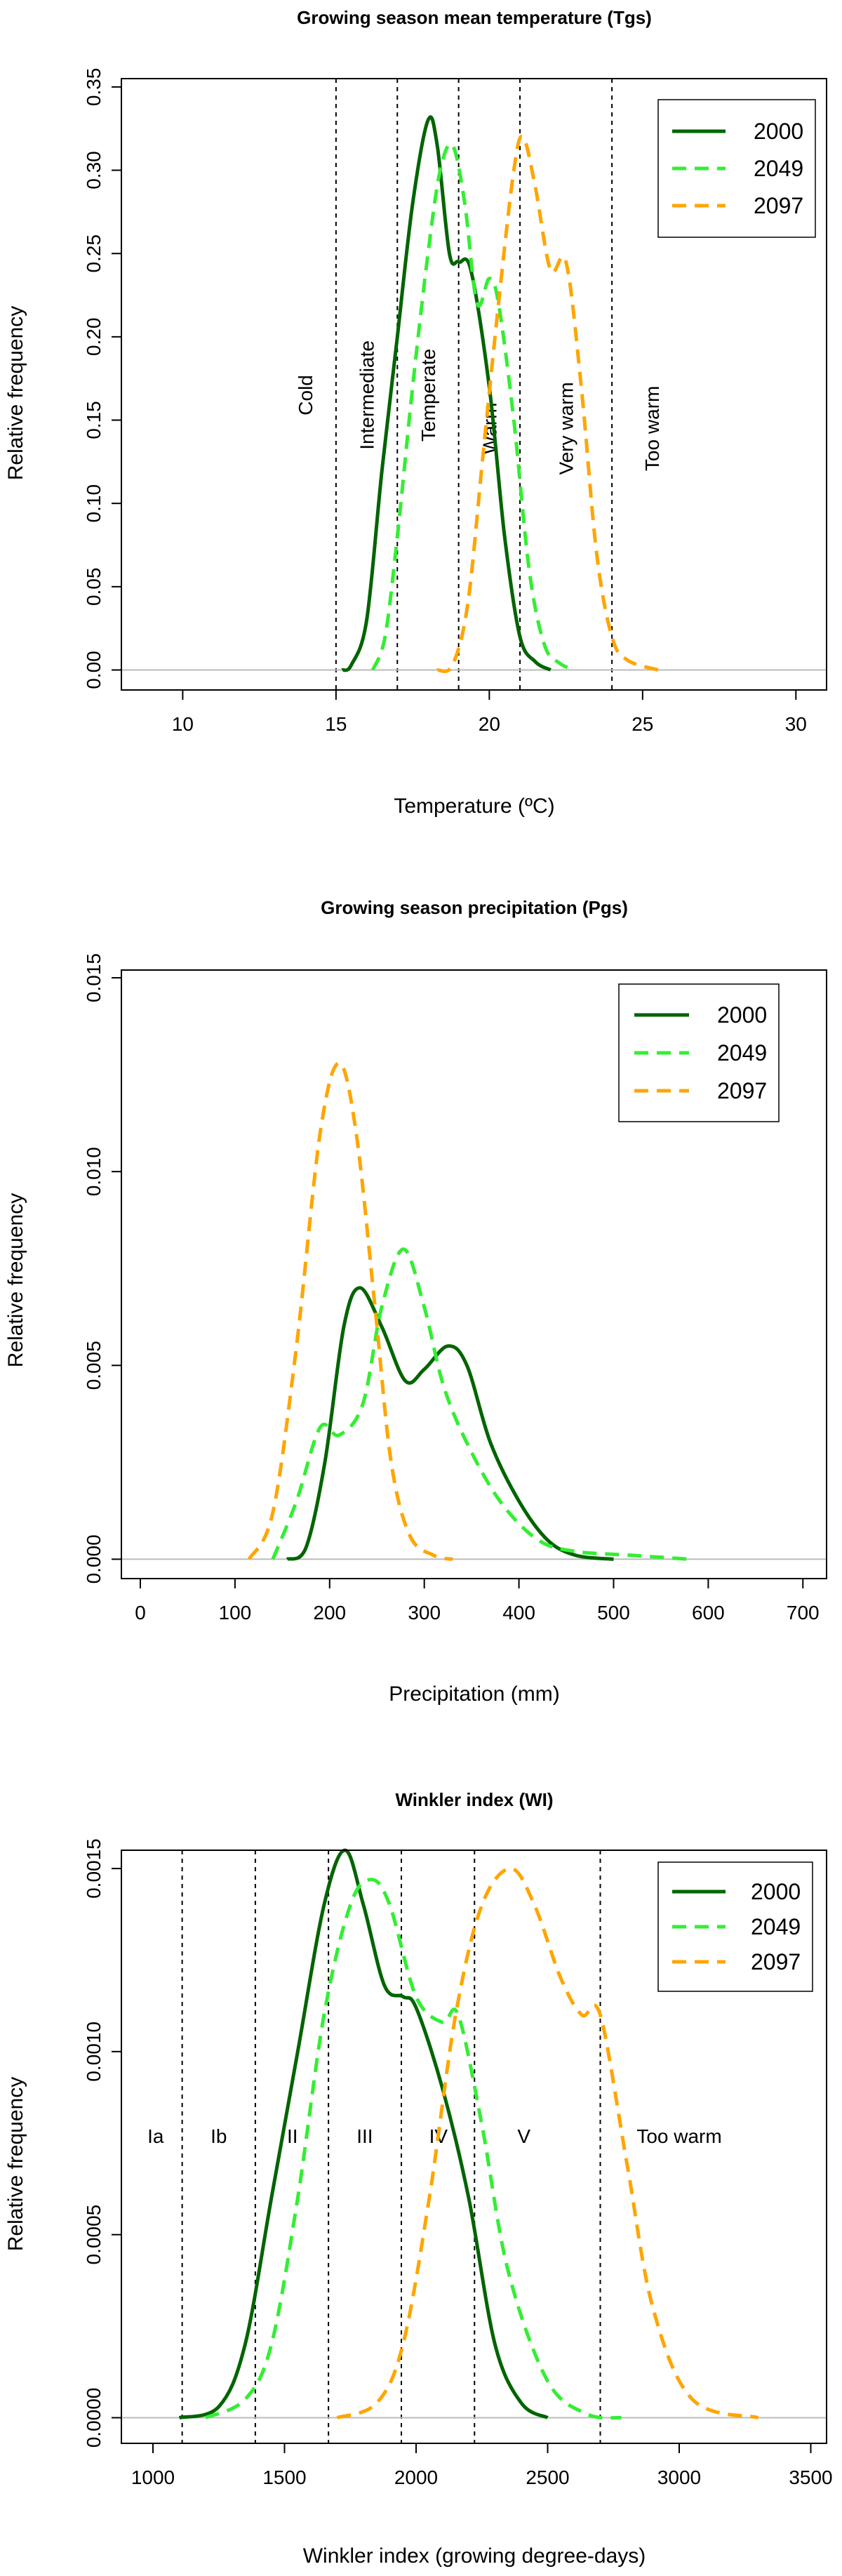 The image size is (842, 2576). What do you see at coordinates (518, 1613) in the screenshot?
I see `x-tick-label: 400` at bounding box center [518, 1613].